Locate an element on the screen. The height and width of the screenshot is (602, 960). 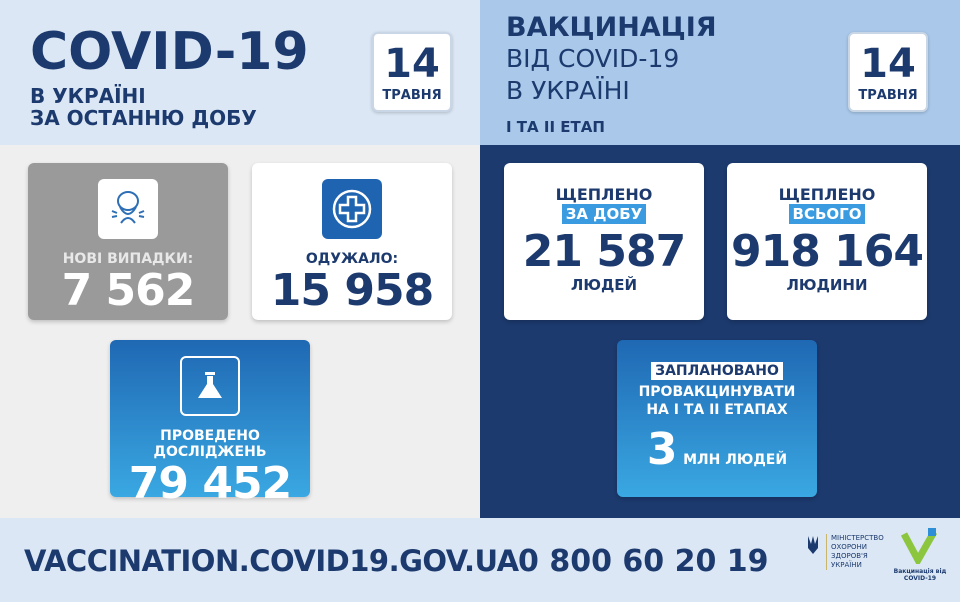
tests-value: 79 452 is located at coordinates (210, 483).